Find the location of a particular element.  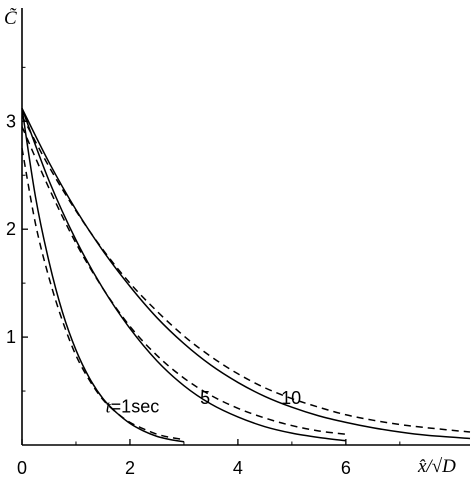

x-tick-label: 0 is located at coordinates (22, 468).